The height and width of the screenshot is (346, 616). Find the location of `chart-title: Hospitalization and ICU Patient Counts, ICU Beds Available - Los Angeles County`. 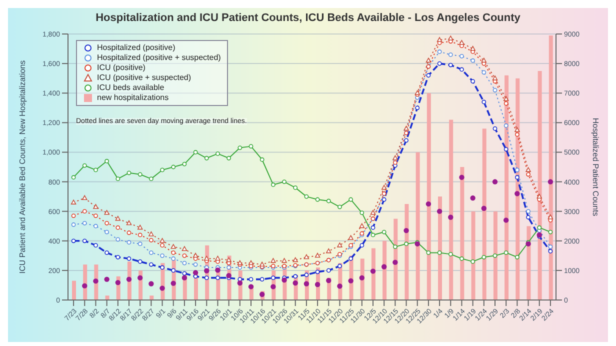

chart-title: Hospitalization and ICU Patient Counts, ICU Beds Available - Los Angeles County is located at coordinates (308, 18).